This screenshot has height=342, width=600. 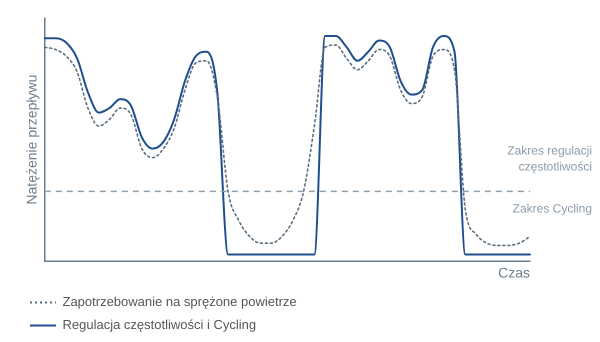 What do you see at coordinates (514, 272) in the screenshot?
I see `x-axis-title: Czas` at bounding box center [514, 272].